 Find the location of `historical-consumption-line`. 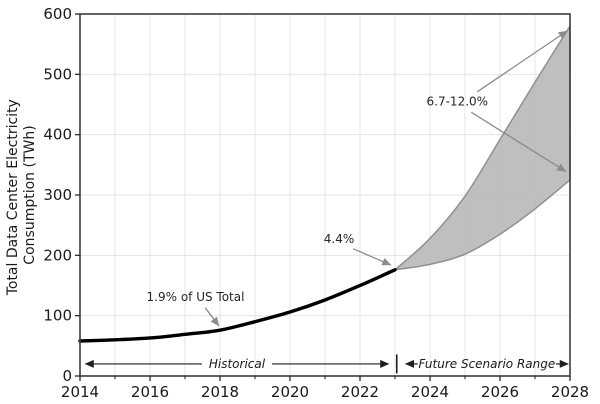

historical-consumption-line is located at coordinates (237, 305).